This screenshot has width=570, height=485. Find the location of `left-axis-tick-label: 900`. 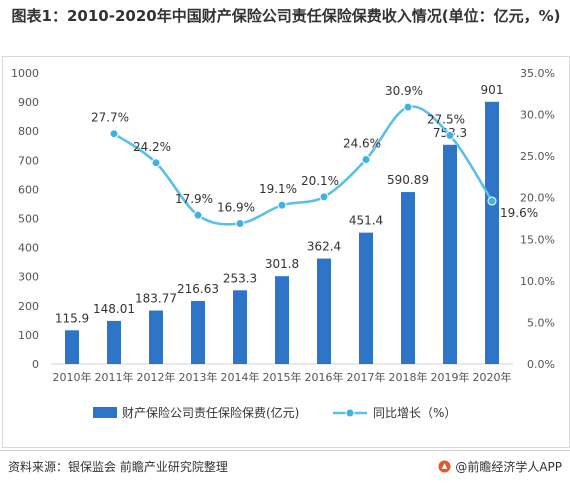

left-axis-tick-label: 900 is located at coordinates (28, 102).